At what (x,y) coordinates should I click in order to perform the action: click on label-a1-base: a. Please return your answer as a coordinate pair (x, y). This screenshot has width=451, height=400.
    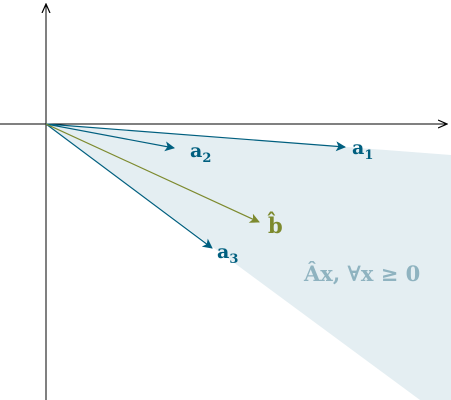
    Looking at the image, I should click on (358, 148).